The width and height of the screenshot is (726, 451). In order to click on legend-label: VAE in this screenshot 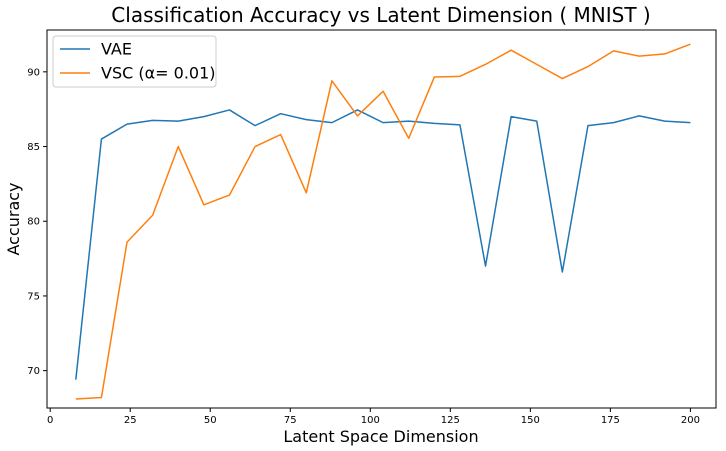, I will do `click(116, 49)`.